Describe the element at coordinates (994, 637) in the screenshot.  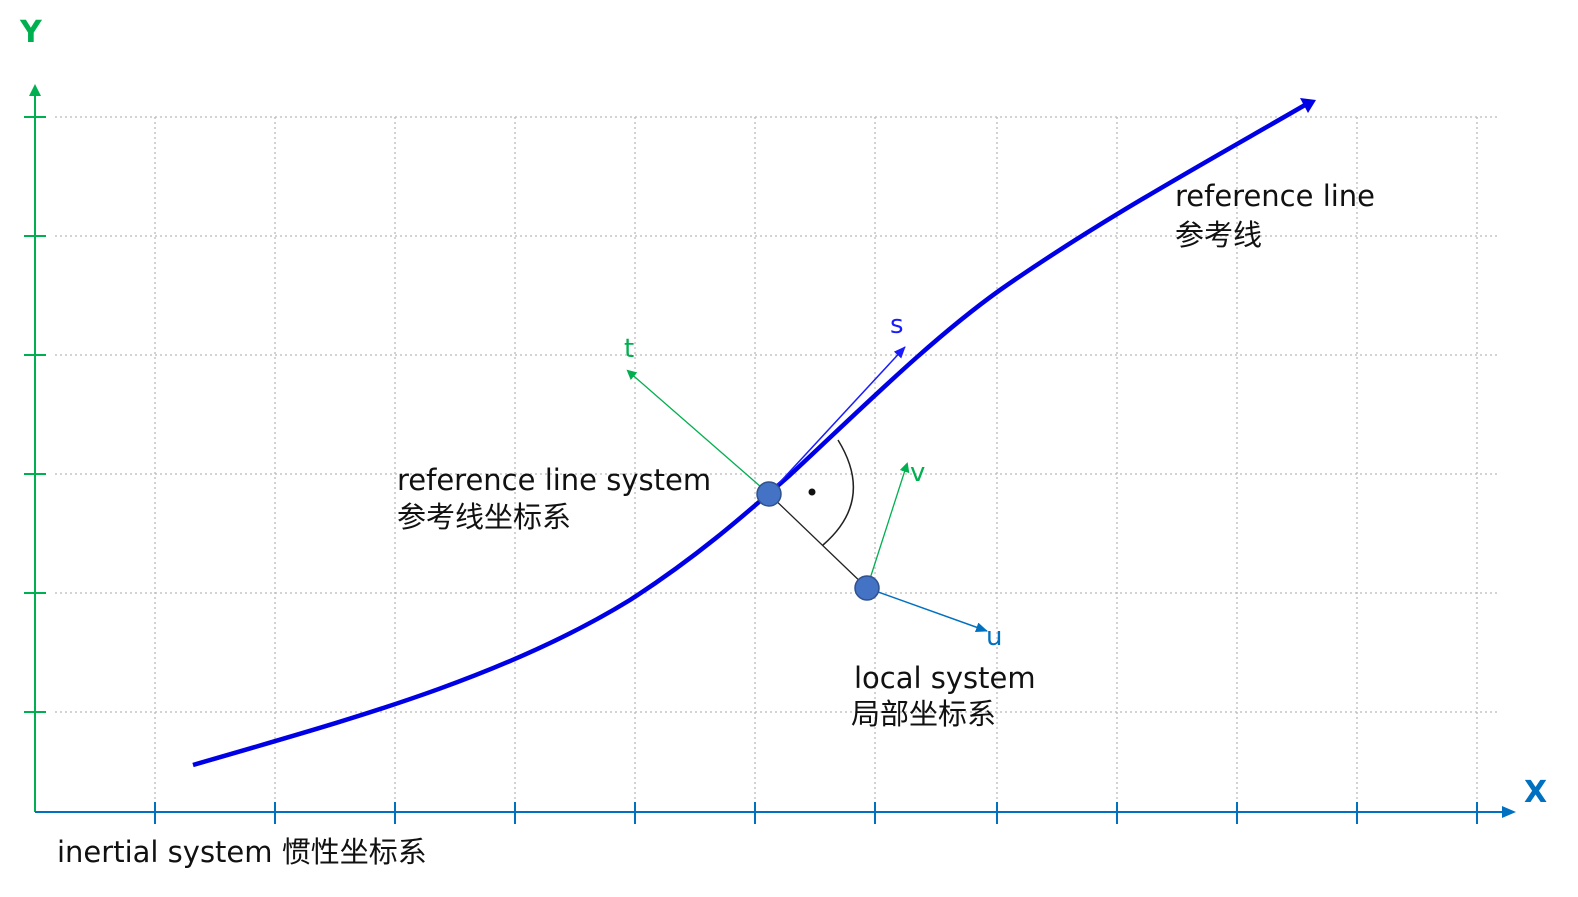
I see `u-vector-label: u` at that location.